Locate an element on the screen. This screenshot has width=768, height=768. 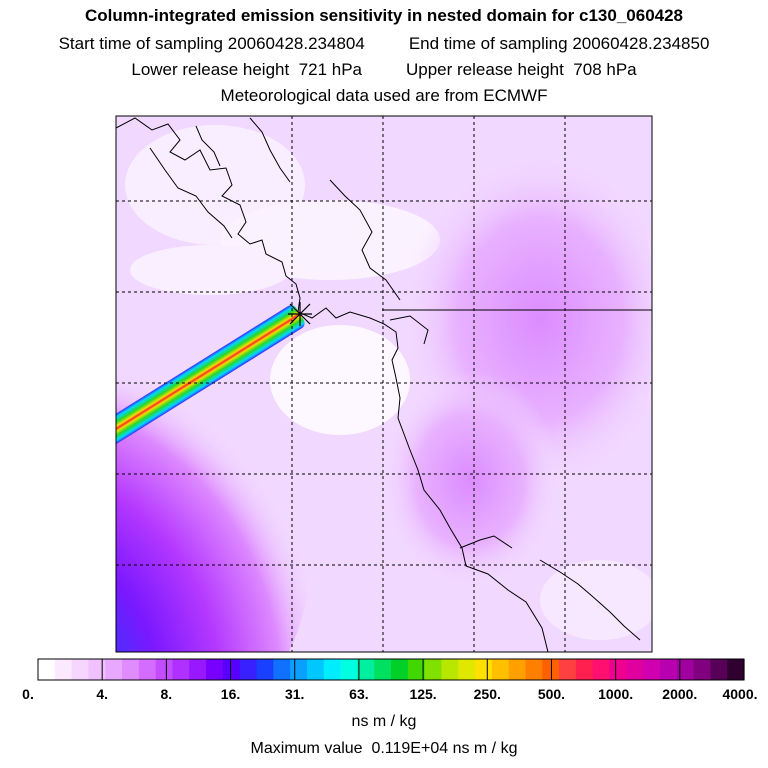
colorbar is located at coordinates (391, 669).